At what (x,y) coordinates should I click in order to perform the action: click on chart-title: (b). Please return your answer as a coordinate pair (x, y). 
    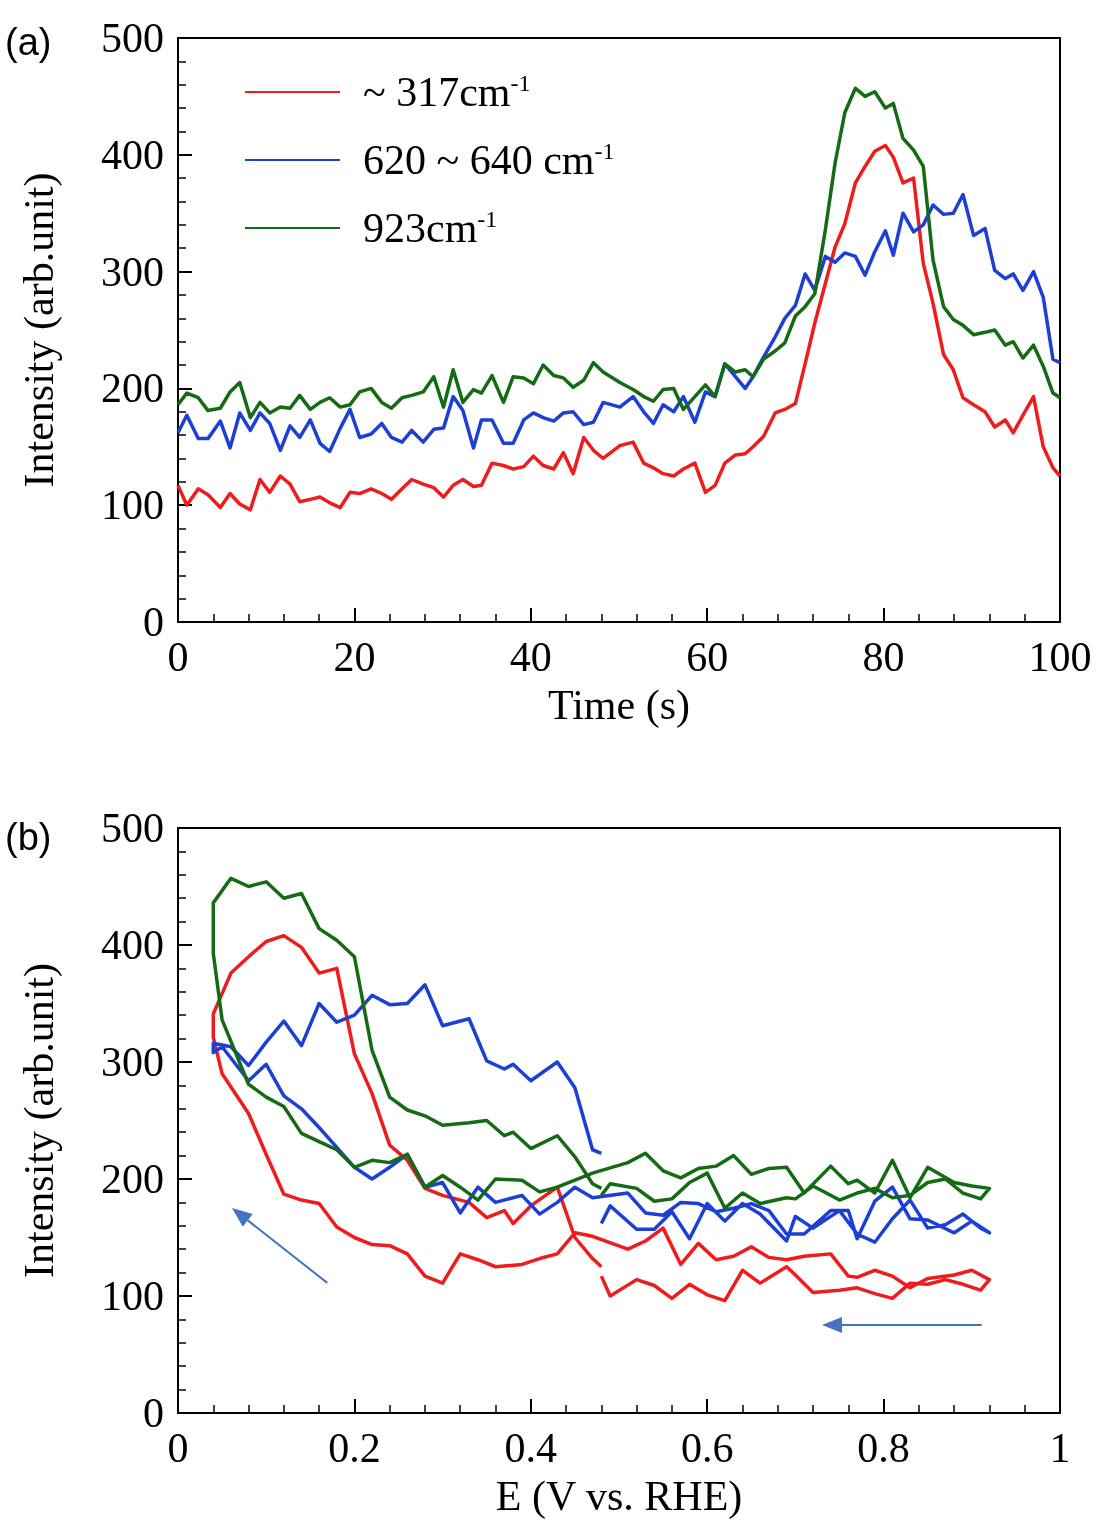
    Looking at the image, I should click on (28, 837).